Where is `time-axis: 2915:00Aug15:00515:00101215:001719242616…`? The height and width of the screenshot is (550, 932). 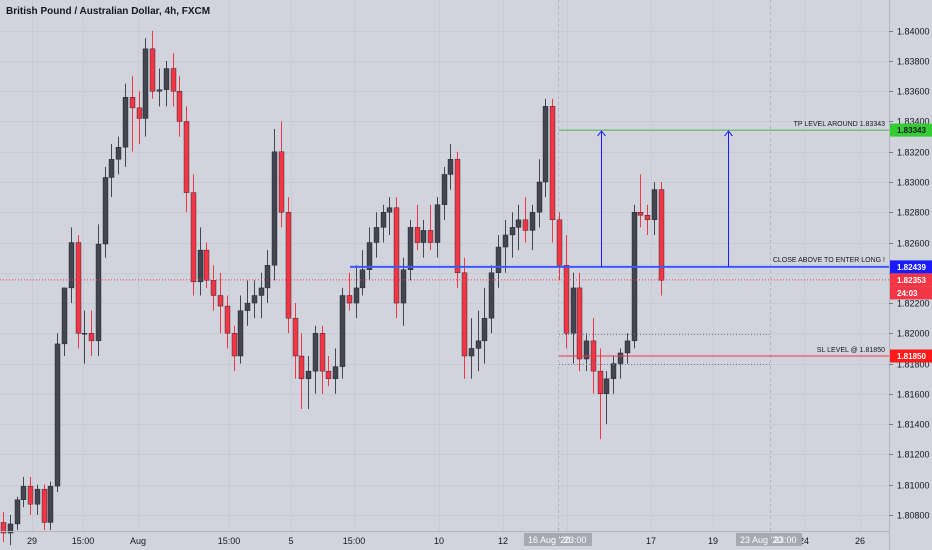 time-axis: 2915:00Aug15:00515:00101215:001719242616… is located at coordinates (446, 539).